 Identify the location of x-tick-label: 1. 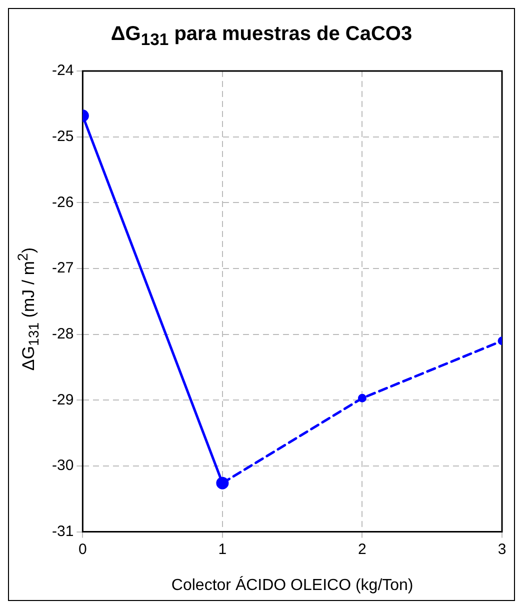
(222, 549).